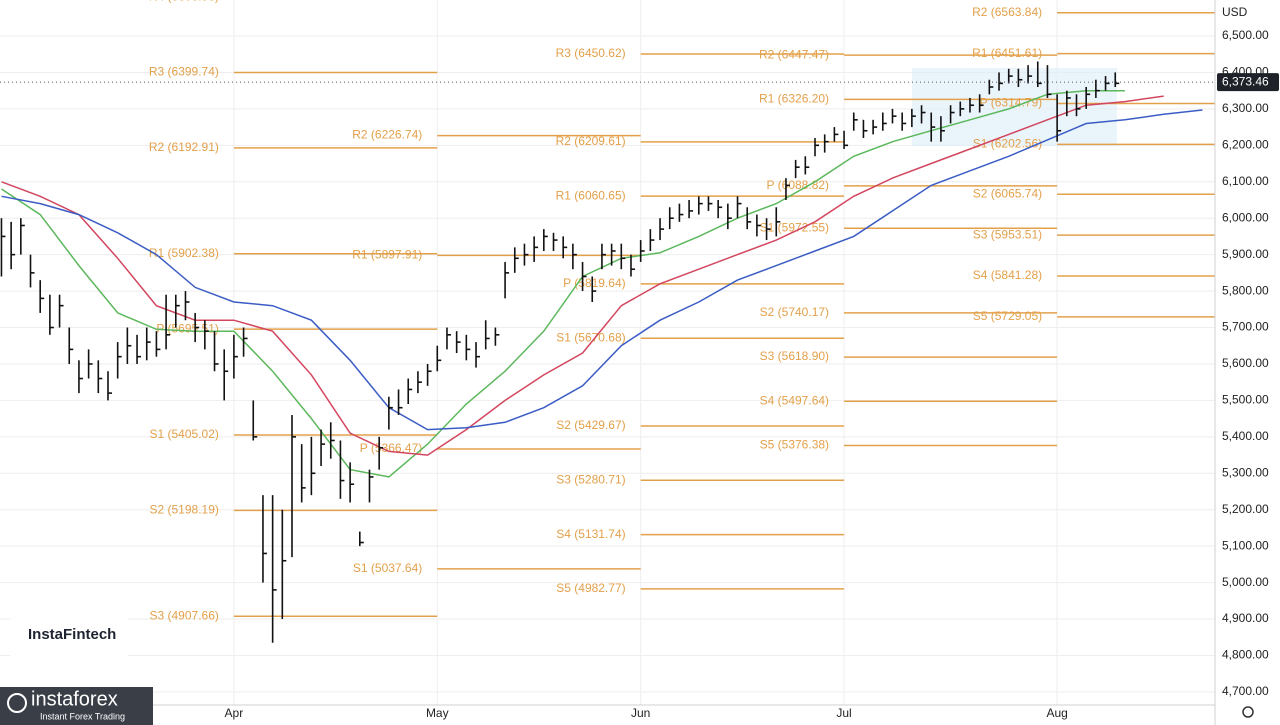 The height and width of the screenshot is (725, 1280). What do you see at coordinates (794, 54) in the screenshot?
I see `pivot-label: R2 (6447.47)` at bounding box center [794, 54].